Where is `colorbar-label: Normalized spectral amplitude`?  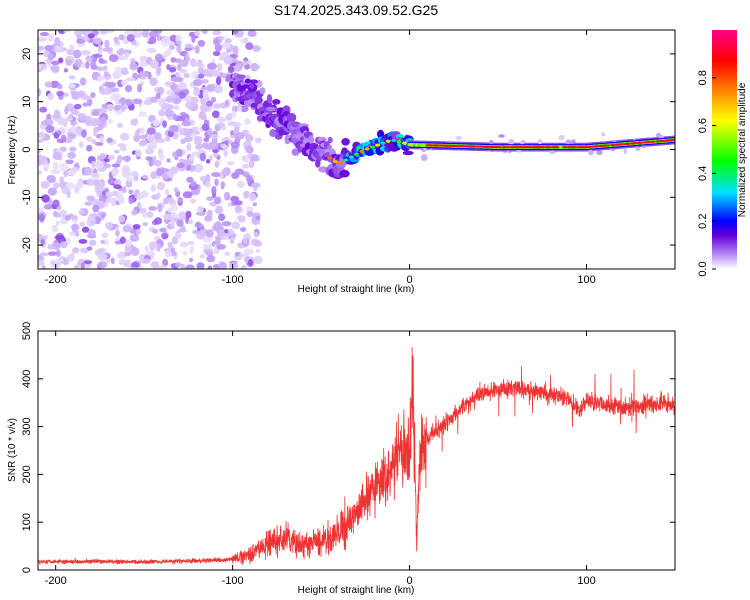
colorbar-label: Normalized spectral amplitude is located at coordinates (742, 149).